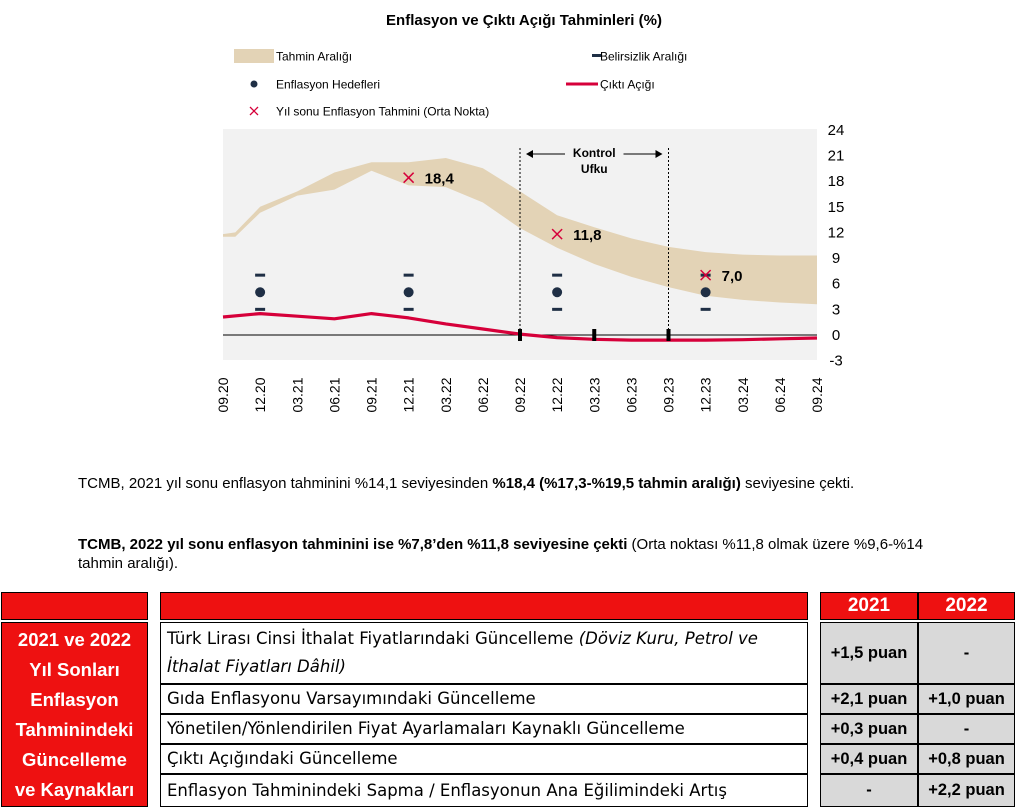  What do you see at coordinates (282, 758) in the screenshot?
I see `row-label-text: Çıktı Açığındaki Güncelleme` at bounding box center [282, 758].